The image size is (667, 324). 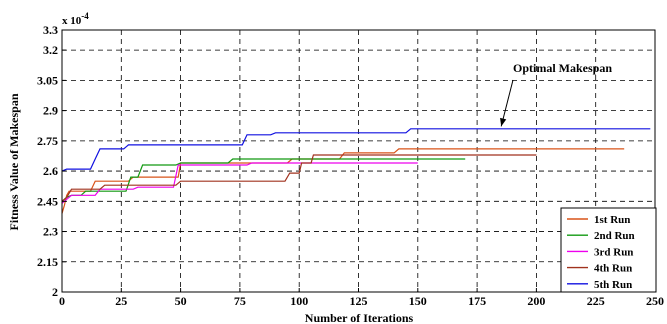 I want to click on x-tick-label: 100, so click(x=299, y=301).